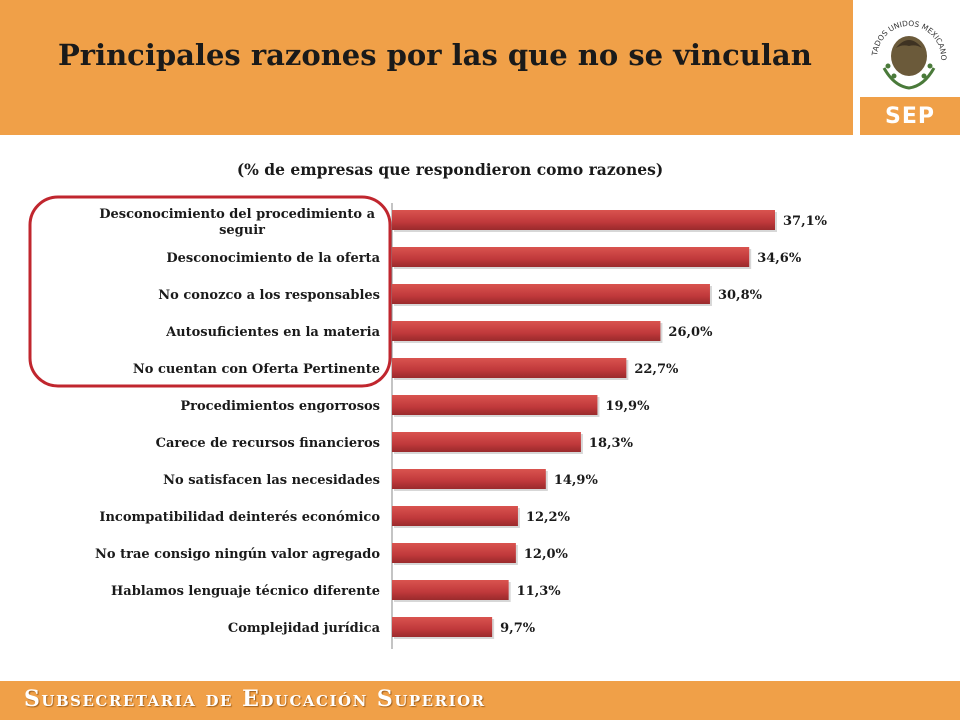 The image size is (960, 720). What do you see at coordinates (271, 480) in the screenshot?
I see `category-label: No satisfacen las necesidades` at bounding box center [271, 480].